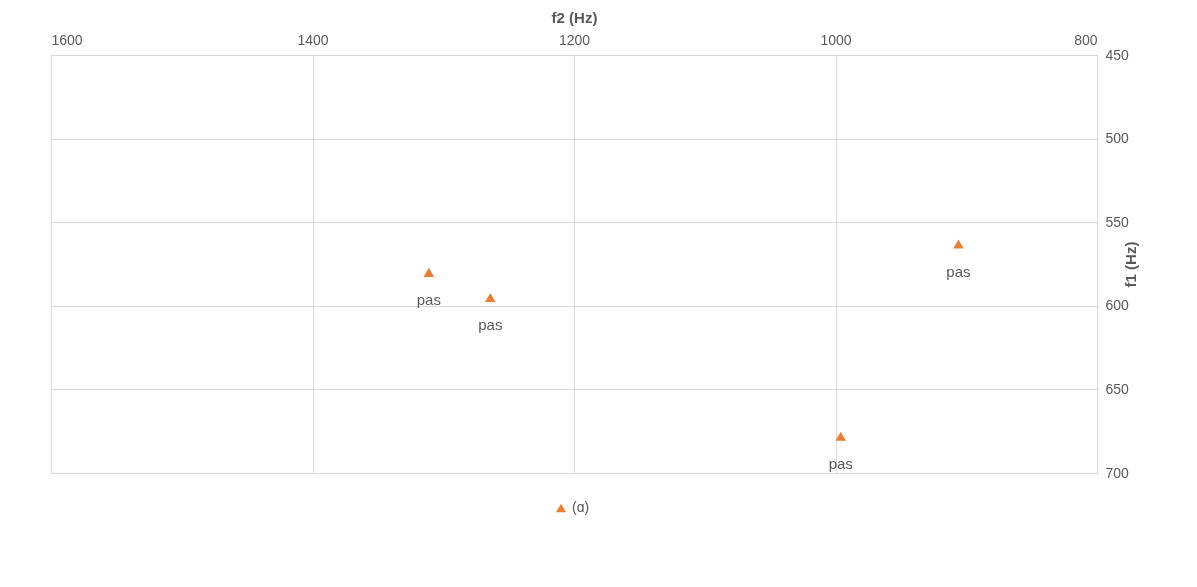  Describe the element at coordinates (1117, 388) in the screenshot. I see `y-tick-label: 650` at that location.